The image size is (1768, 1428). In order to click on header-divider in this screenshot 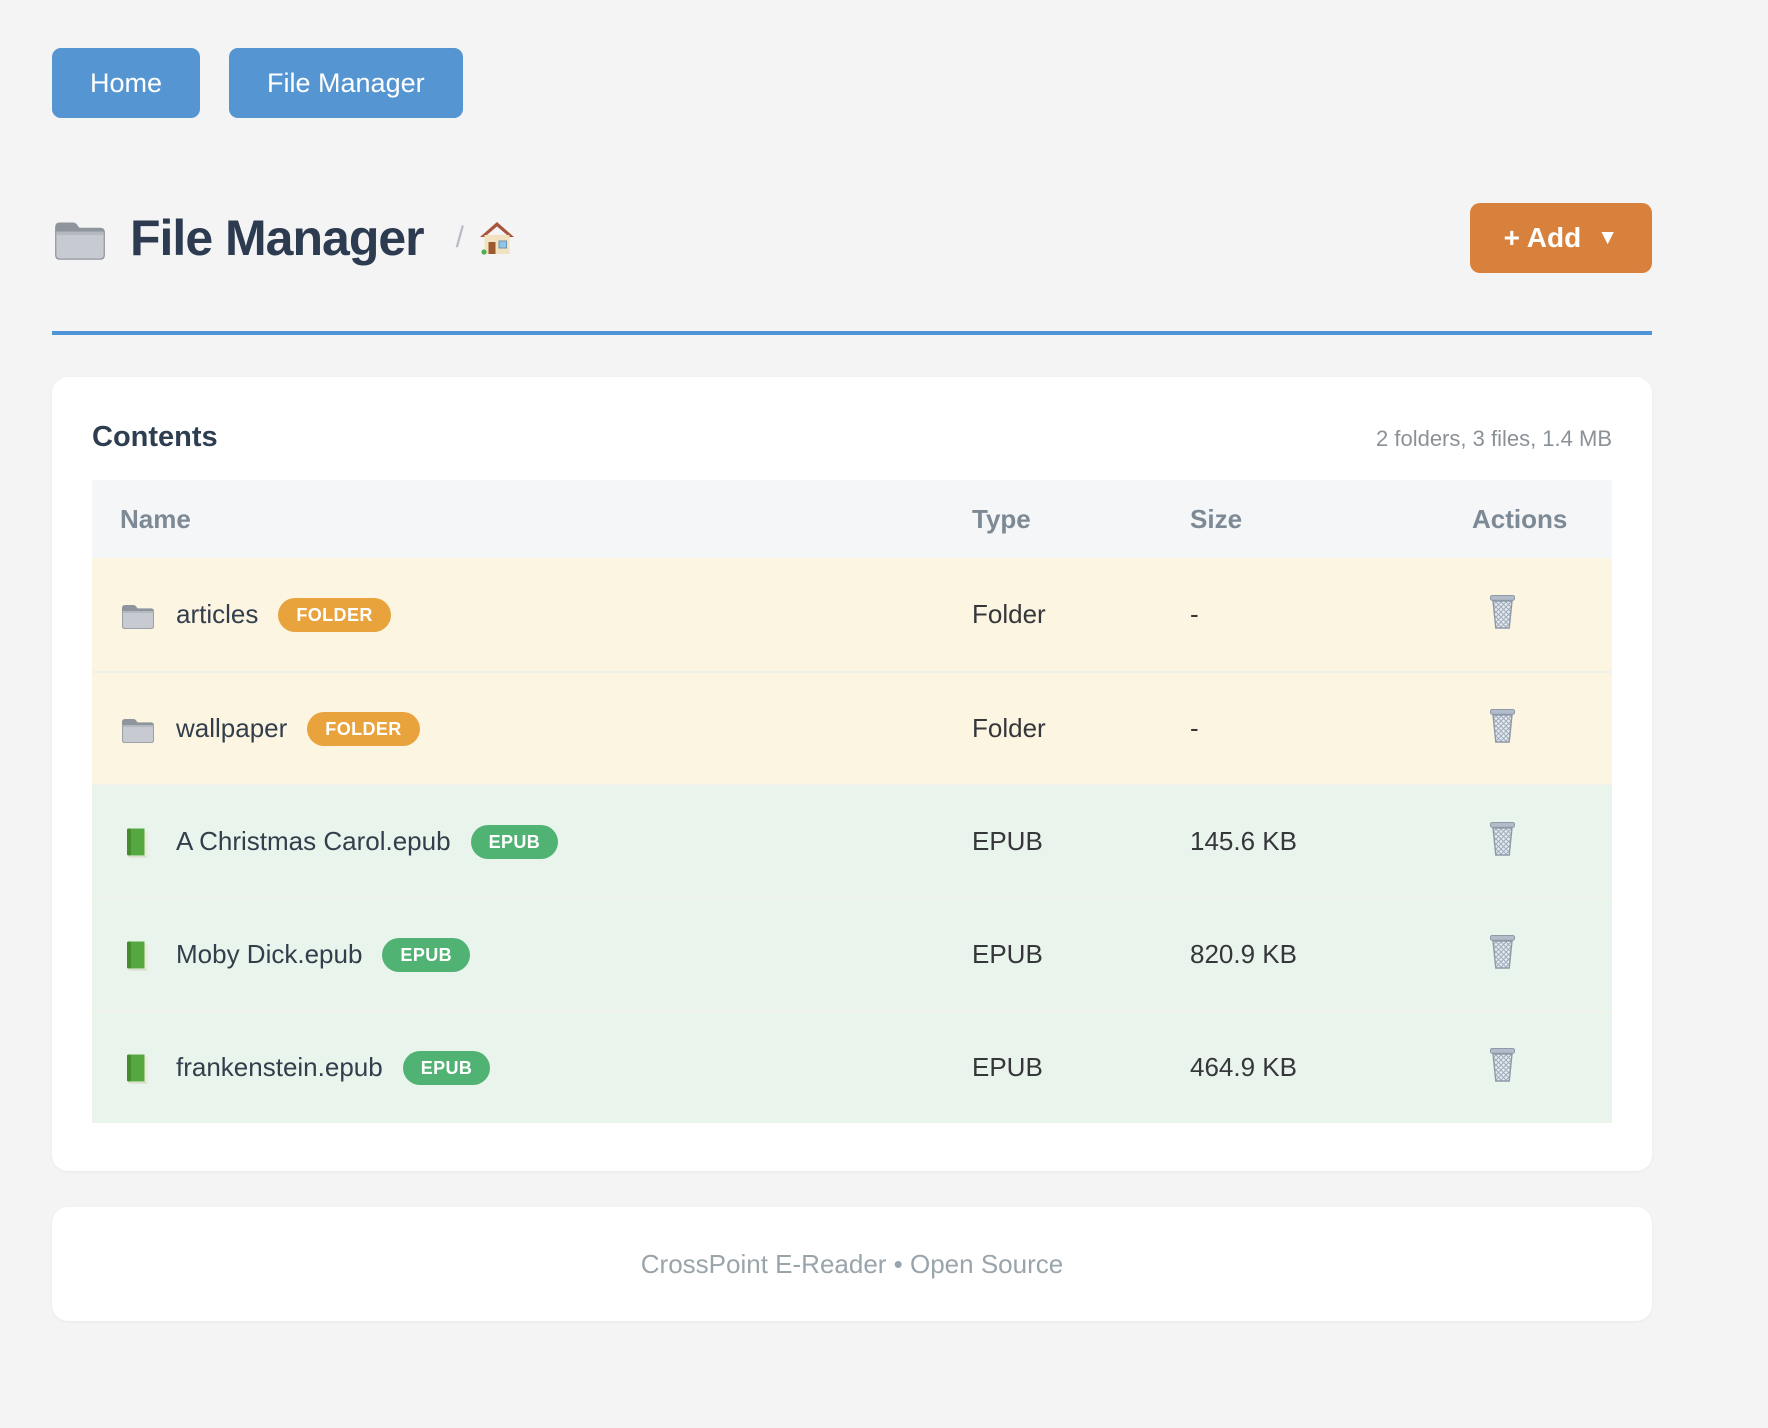, I will do `click(852, 333)`.